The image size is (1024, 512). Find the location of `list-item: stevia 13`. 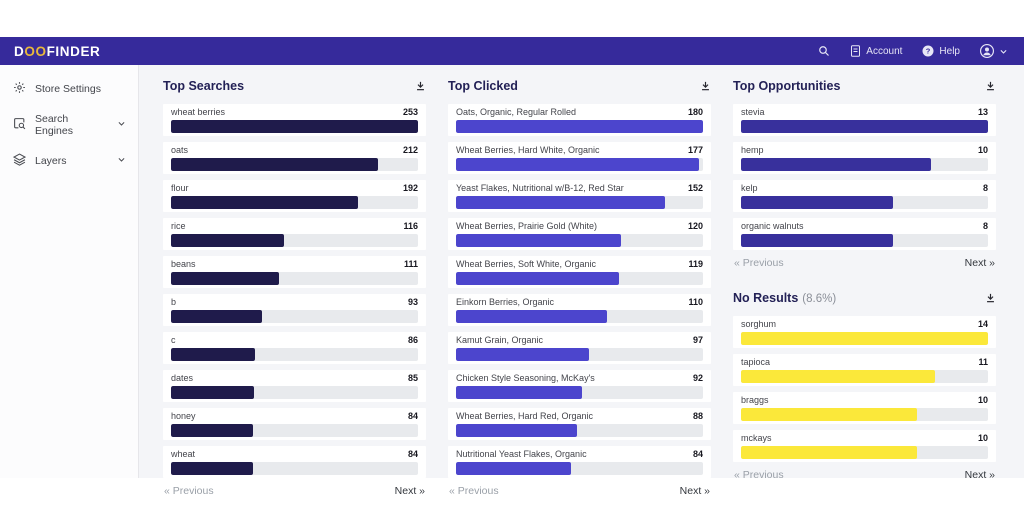

list-item: stevia 13 is located at coordinates (864, 120).